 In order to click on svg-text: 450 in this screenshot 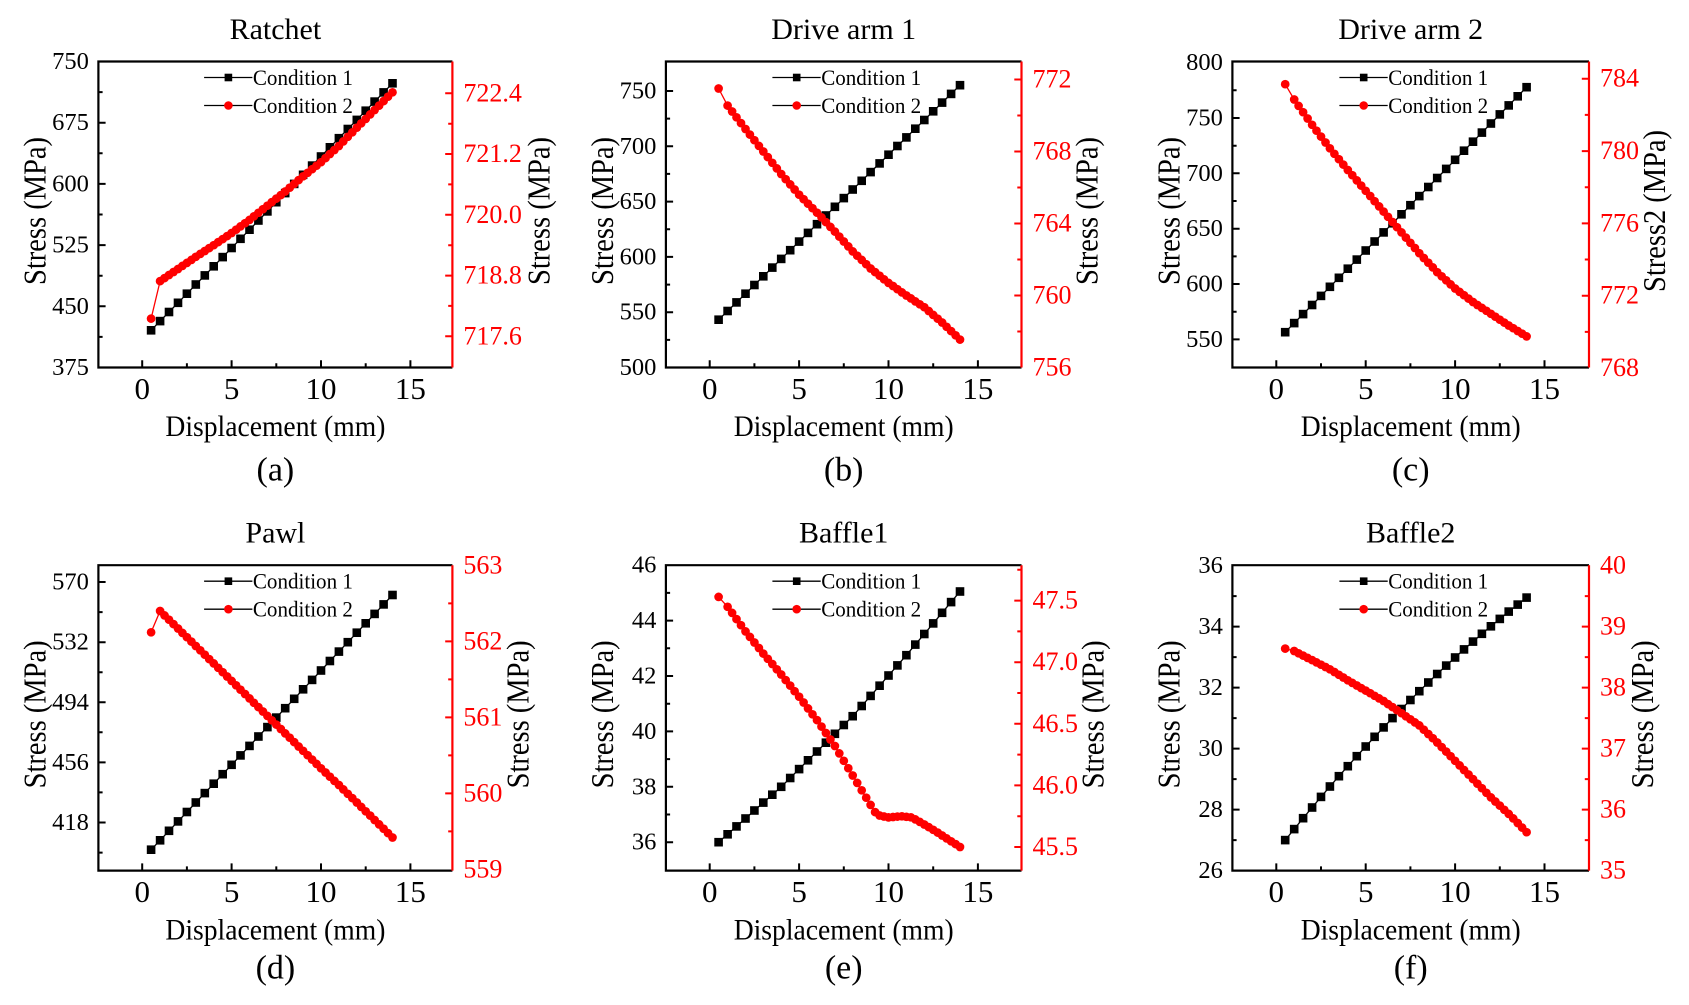, I will do `click(70, 306)`.